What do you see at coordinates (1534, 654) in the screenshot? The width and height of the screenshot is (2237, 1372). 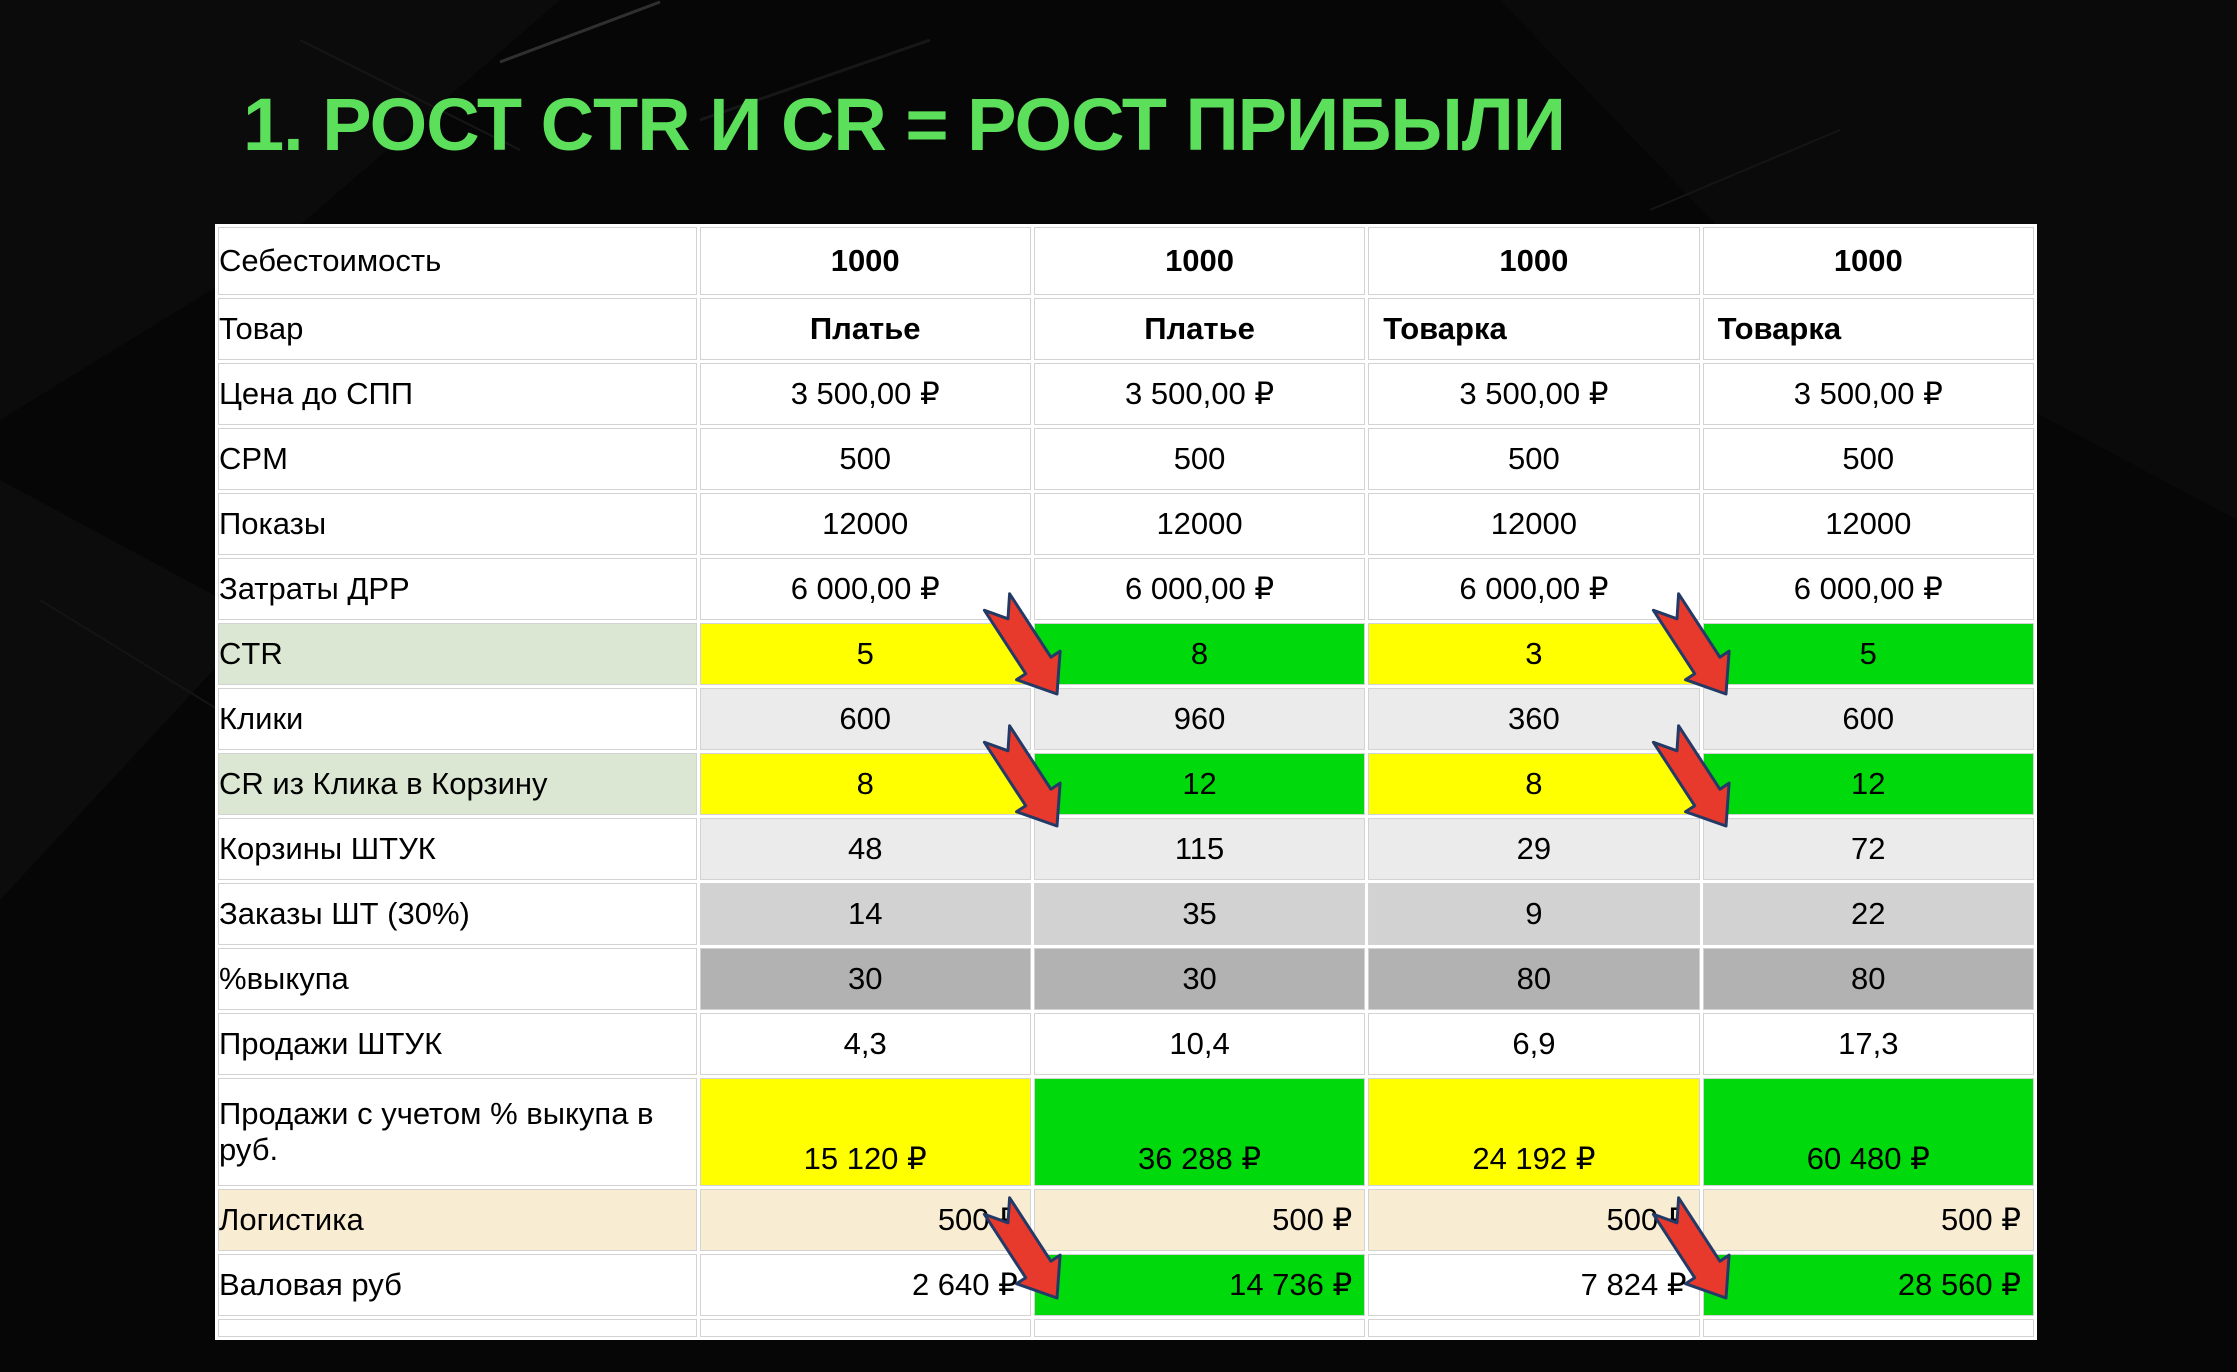 I see `value-cell: 3` at bounding box center [1534, 654].